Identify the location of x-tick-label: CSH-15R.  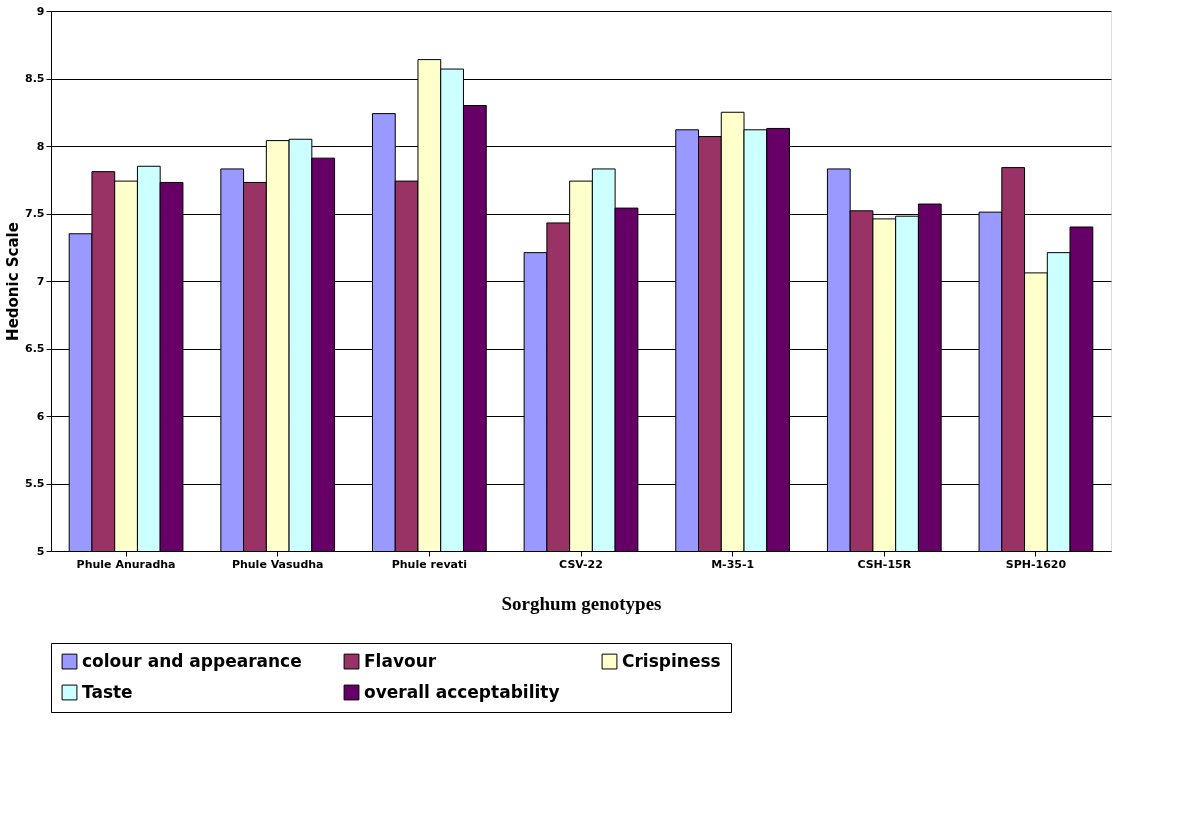
(884, 564).